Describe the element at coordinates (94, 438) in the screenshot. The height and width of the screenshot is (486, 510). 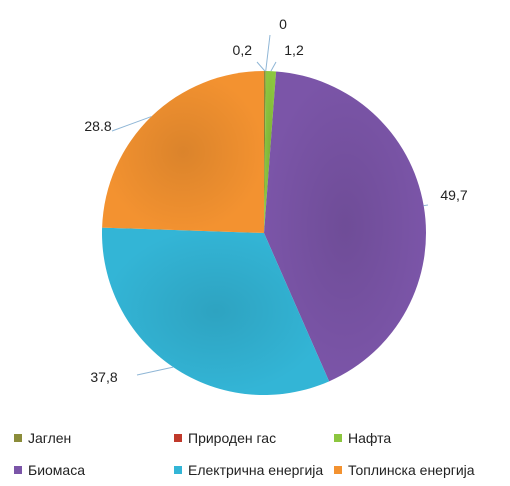
I see `legend-item-coal: Јаглен` at that location.